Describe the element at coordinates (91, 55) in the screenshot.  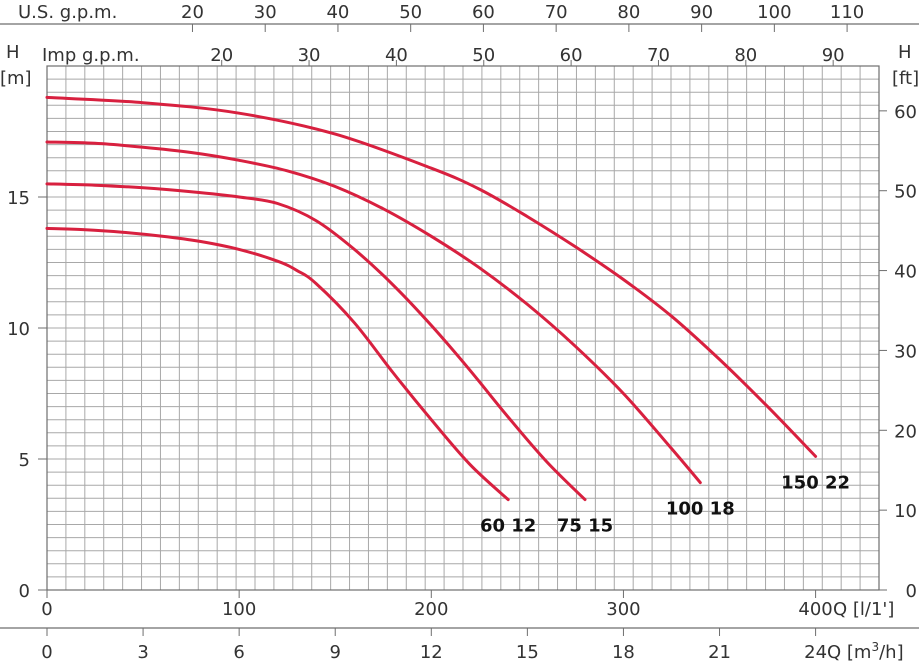
I see `top-axis-imp-gpm-label: Imp g.p.m.` at that location.